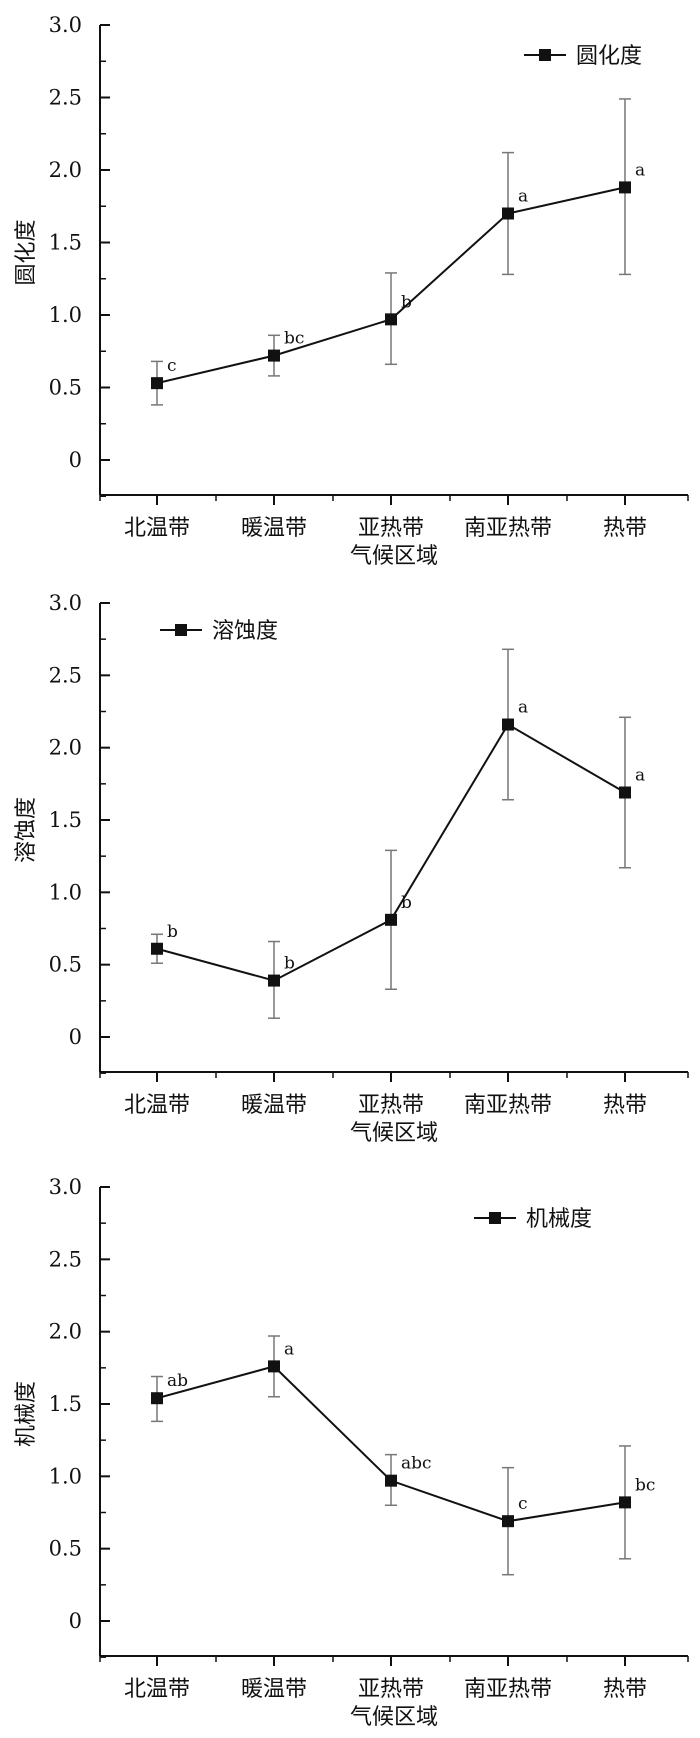 This screenshot has width=700, height=1738. What do you see at coordinates (177, 1381) in the screenshot?
I see `significance-label: ab` at bounding box center [177, 1381].